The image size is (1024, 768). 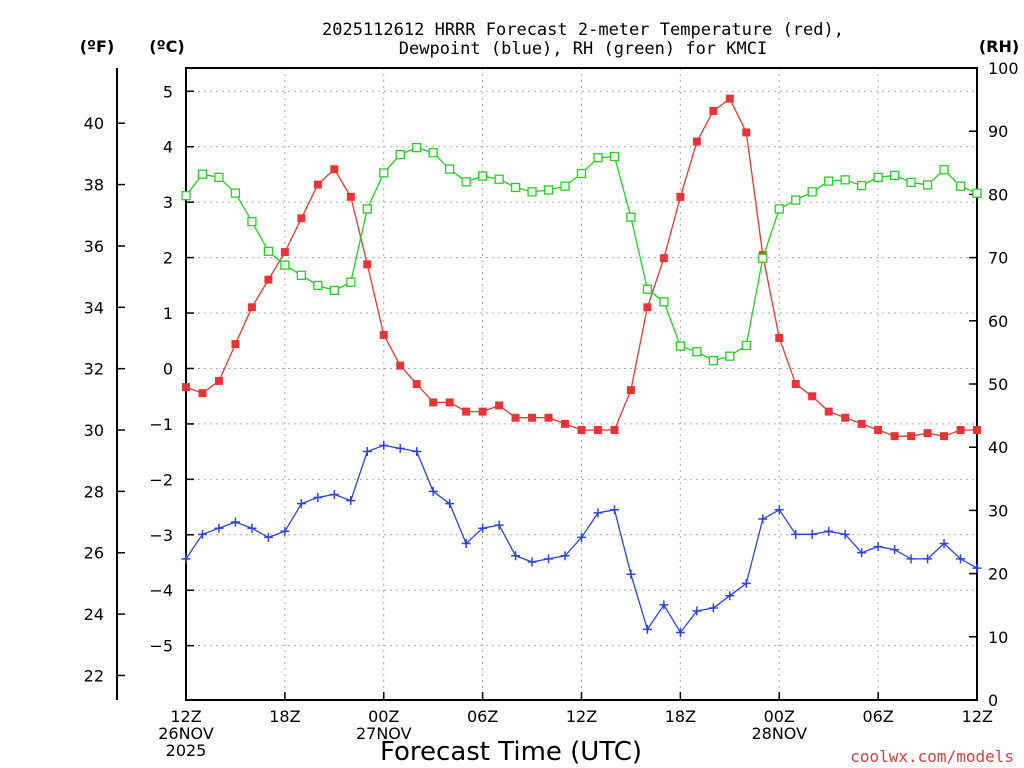 I want to click on f-tick-label-1: 24, so click(x=94, y=614).